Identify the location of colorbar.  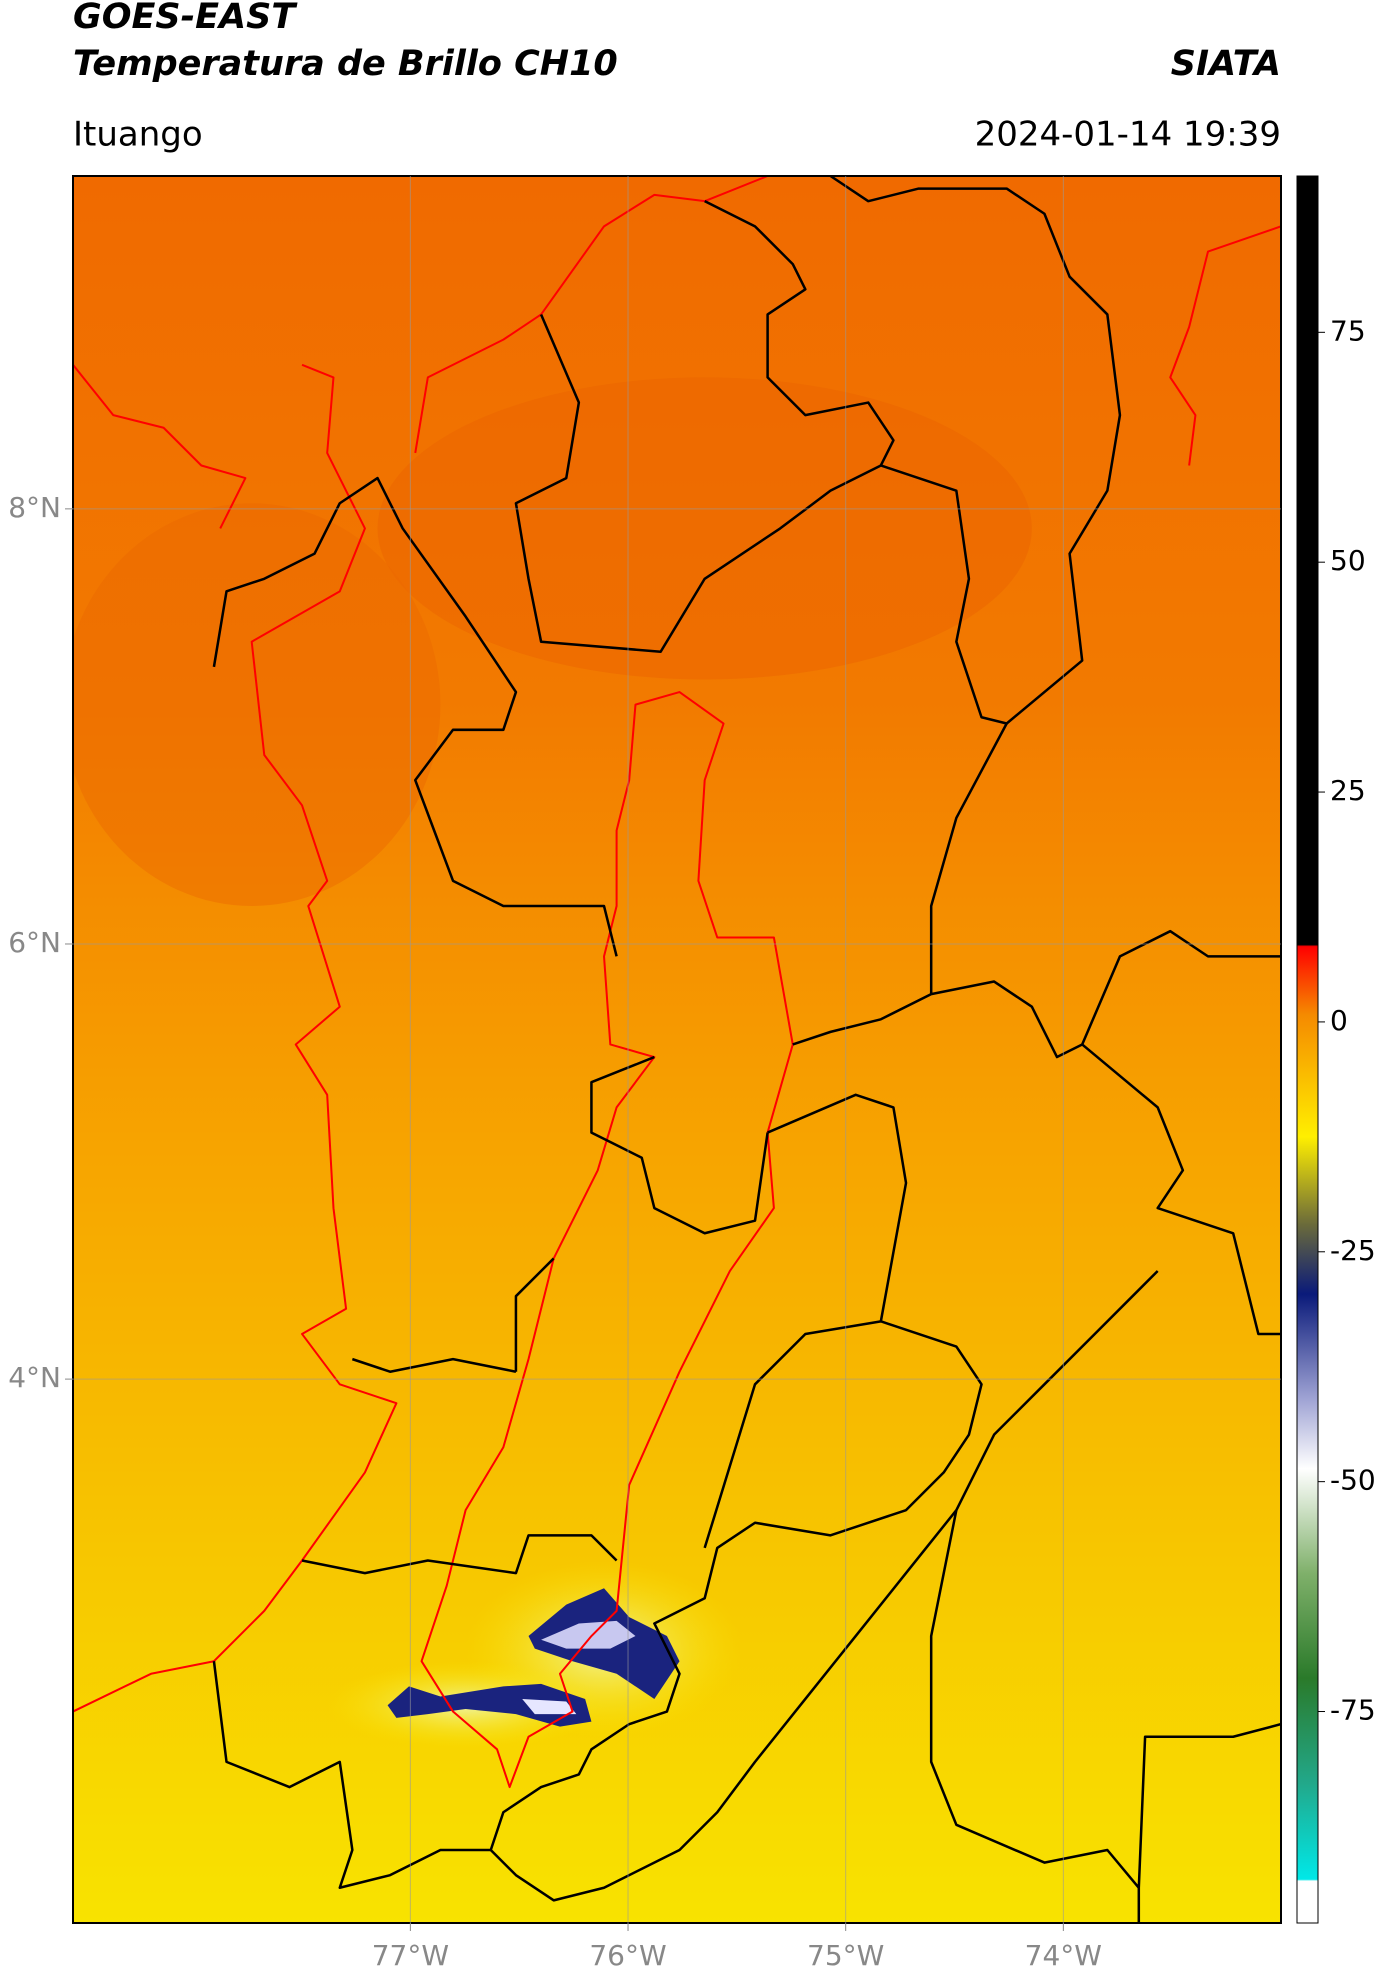
(1307, 1049).